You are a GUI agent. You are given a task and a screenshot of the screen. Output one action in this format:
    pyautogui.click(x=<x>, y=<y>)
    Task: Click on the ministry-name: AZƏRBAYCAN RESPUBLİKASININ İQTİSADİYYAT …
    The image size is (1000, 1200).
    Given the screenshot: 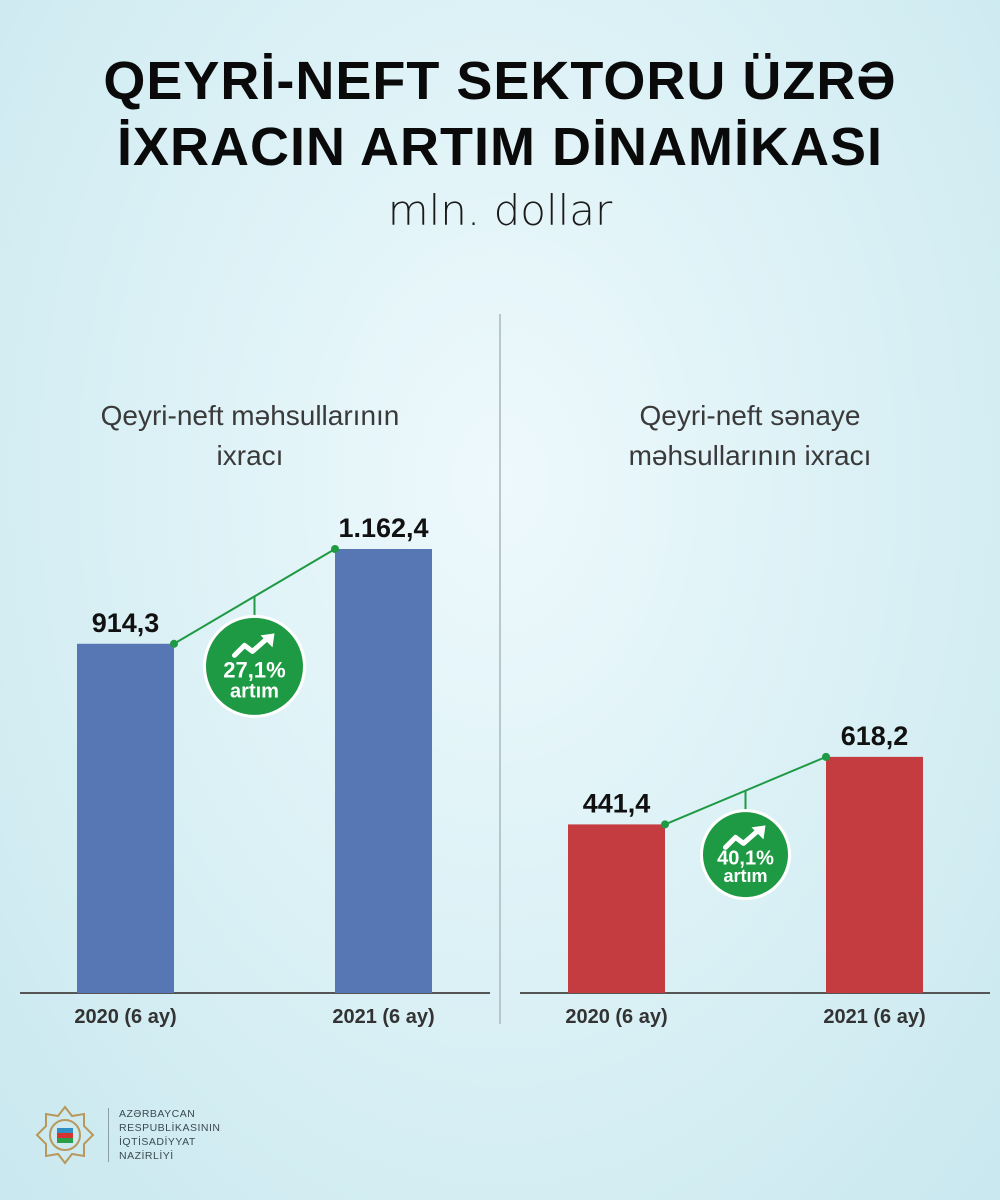 What is the action you would take?
    pyautogui.click(x=169, y=1135)
    